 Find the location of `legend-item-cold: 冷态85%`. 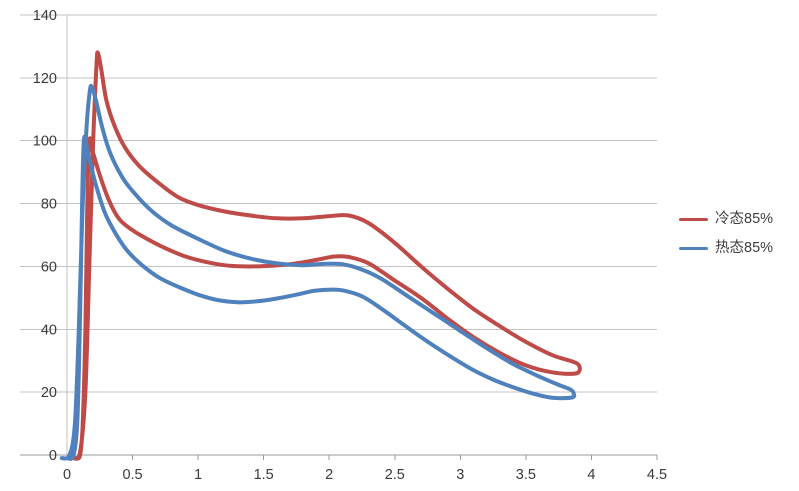

legend-item-cold: 冷态85% is located at coordinates (726, 219).